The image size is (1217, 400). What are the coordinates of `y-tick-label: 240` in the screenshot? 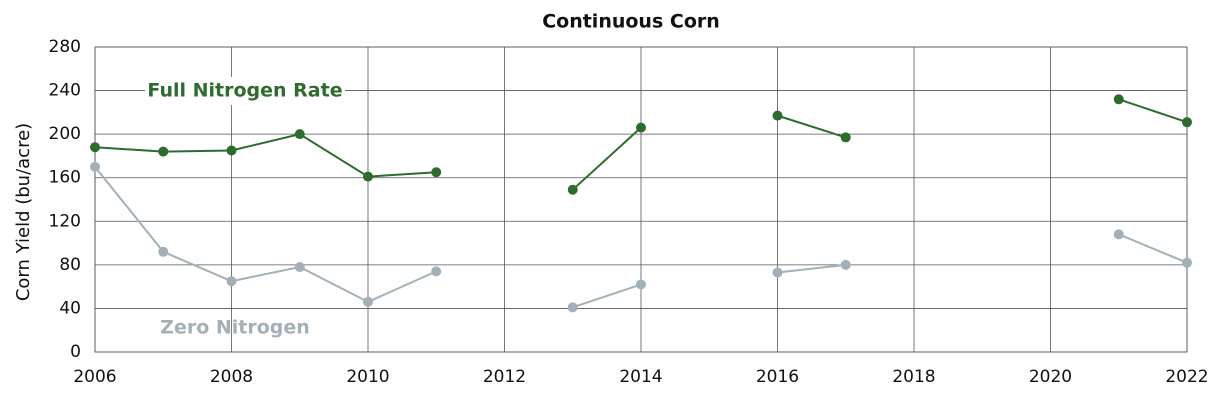 It's located at (65, 91).